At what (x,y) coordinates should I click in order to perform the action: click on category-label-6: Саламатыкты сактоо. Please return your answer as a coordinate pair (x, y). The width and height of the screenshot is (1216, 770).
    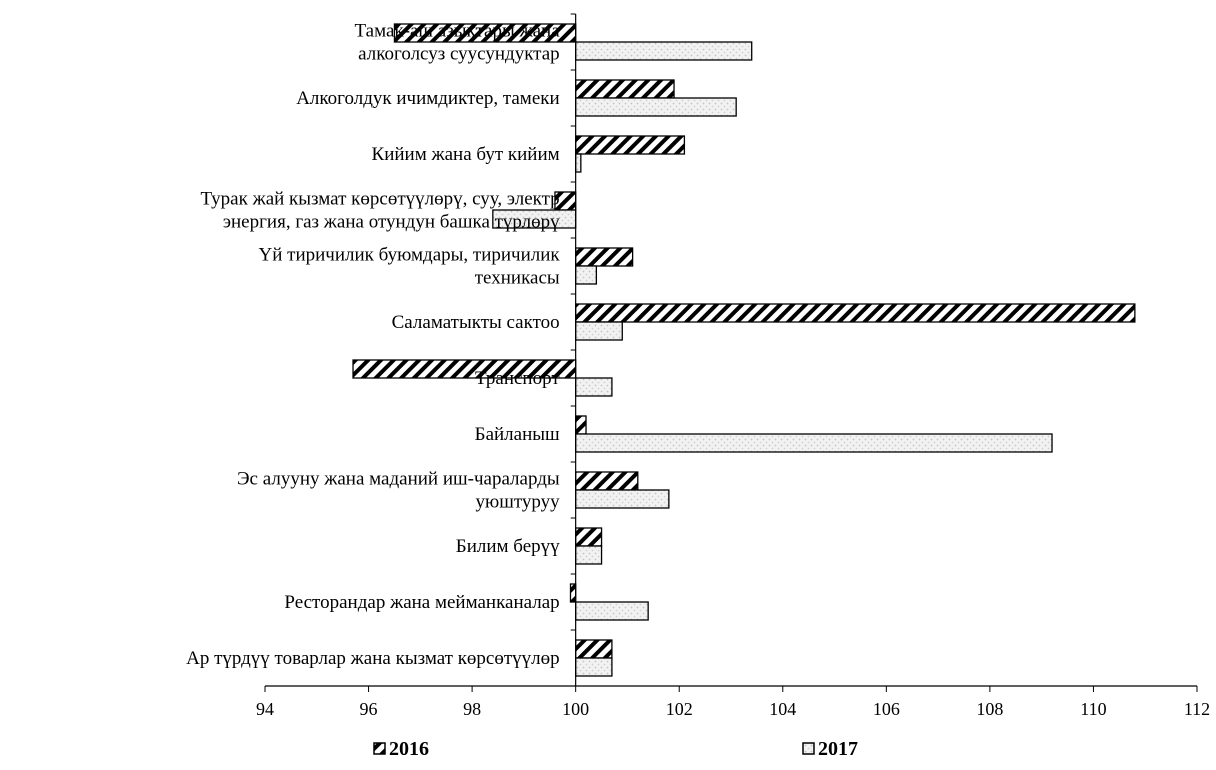
    Looking at the image, I should click on (476, 322).